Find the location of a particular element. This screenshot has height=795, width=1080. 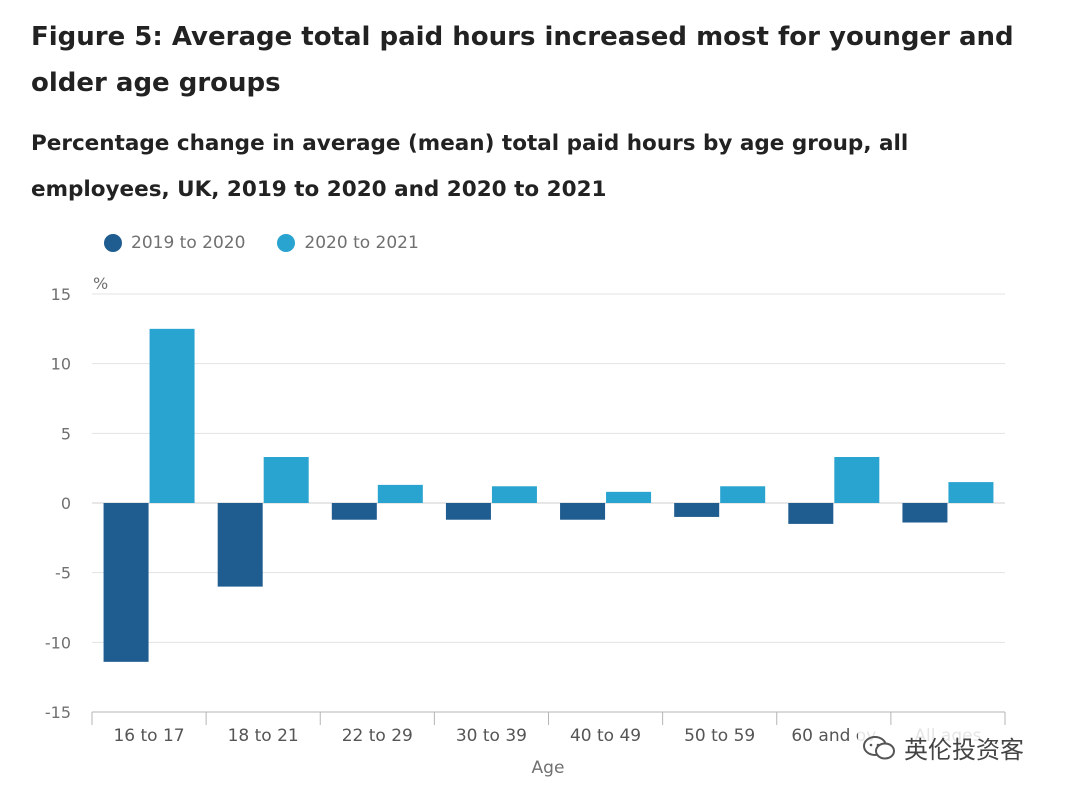

y-tick-label: 0 is located at coordinates (66, 503).